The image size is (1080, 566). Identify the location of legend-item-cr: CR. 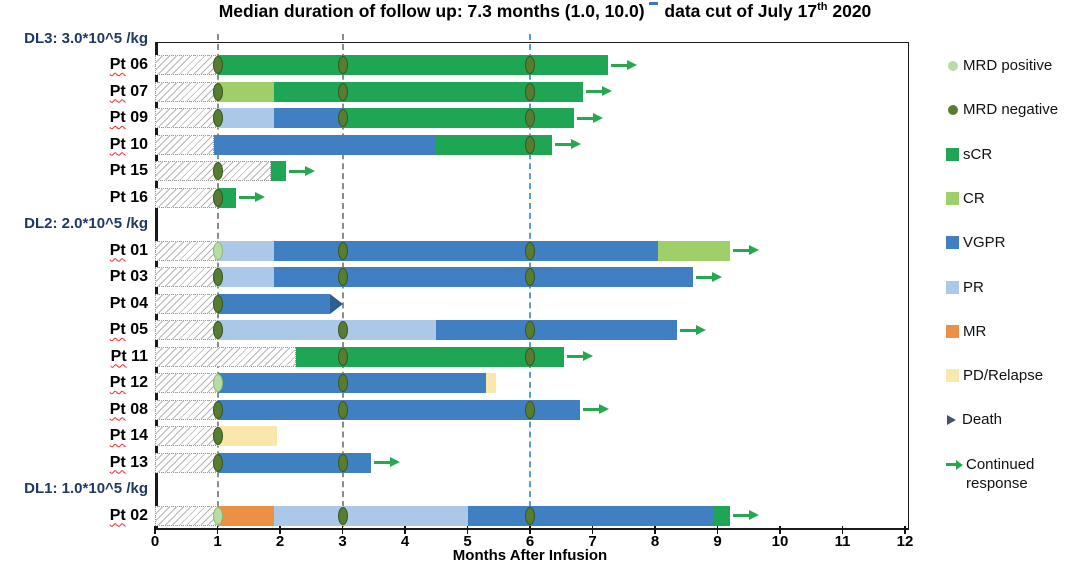
(1013, 198).